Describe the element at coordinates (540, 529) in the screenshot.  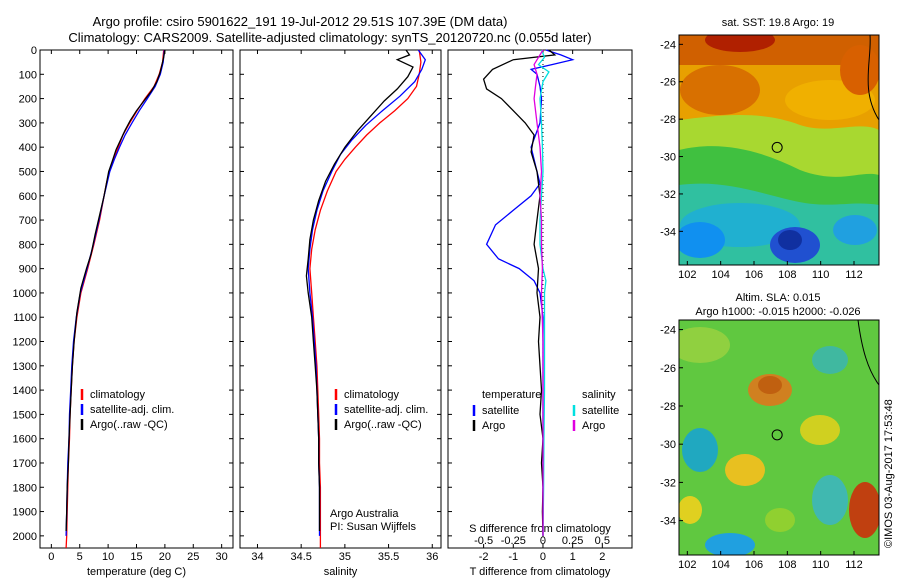
I see `s-axis-label: S difference from climatology` at that location.